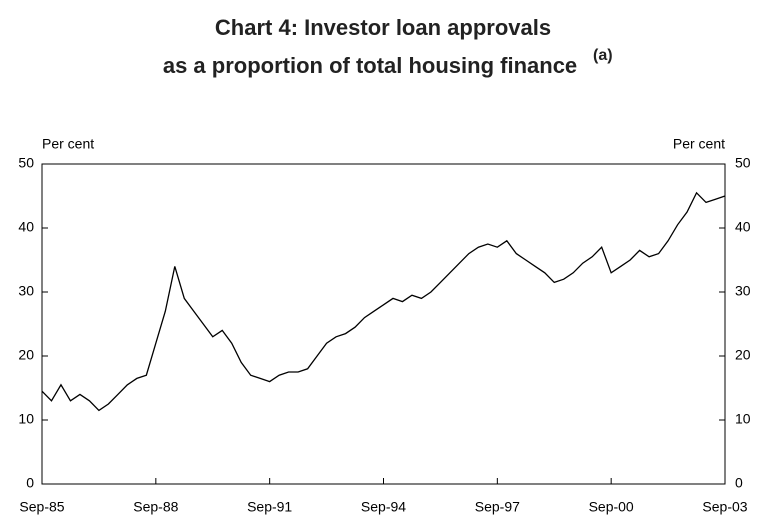 The image size is (765, 531). Describe the element at coordinates (743, 419) in the screenshot. I see `y2-tick-label: 10` at that location.